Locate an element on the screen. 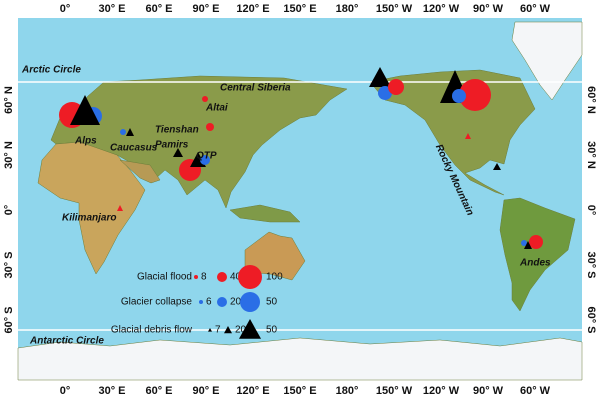 The width and height of the screenshot is (600, 405). antarctica is located at coordinates (300, 359).